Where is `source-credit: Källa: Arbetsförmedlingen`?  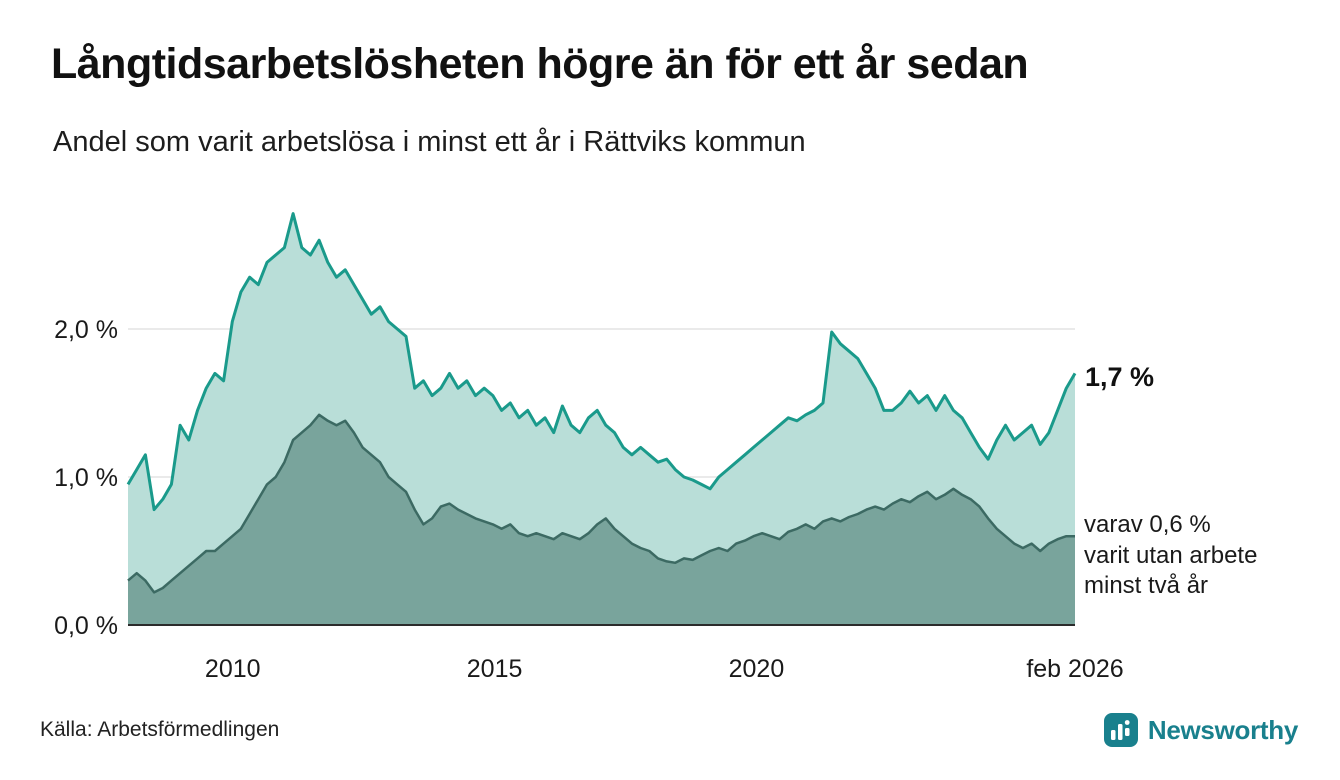
source-credit: Källa: Arbetsförmedlingen is located at coordinates (160, 729).